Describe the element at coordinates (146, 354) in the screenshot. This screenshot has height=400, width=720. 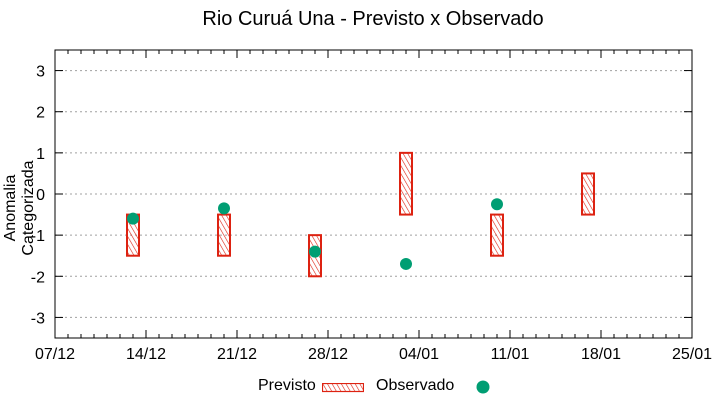
I see `svg-text: 14/12` at that location.